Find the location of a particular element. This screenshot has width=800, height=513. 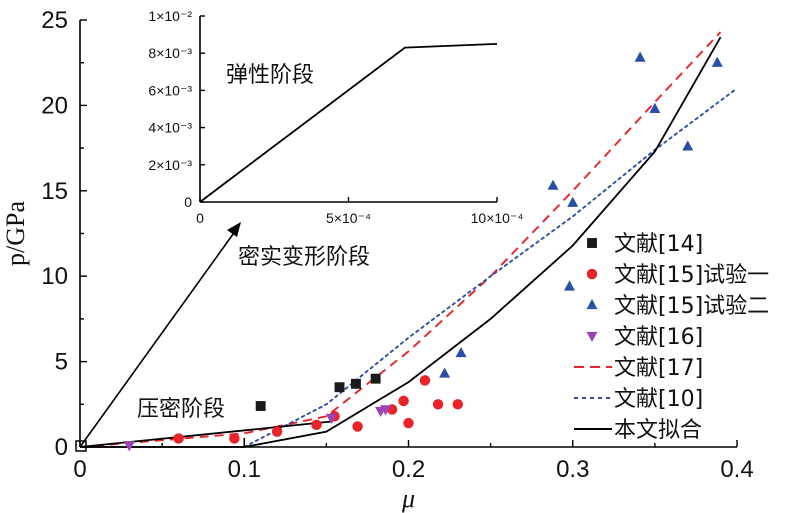

inset-y-tick-label: 0 is located at coordinates (188, 202).